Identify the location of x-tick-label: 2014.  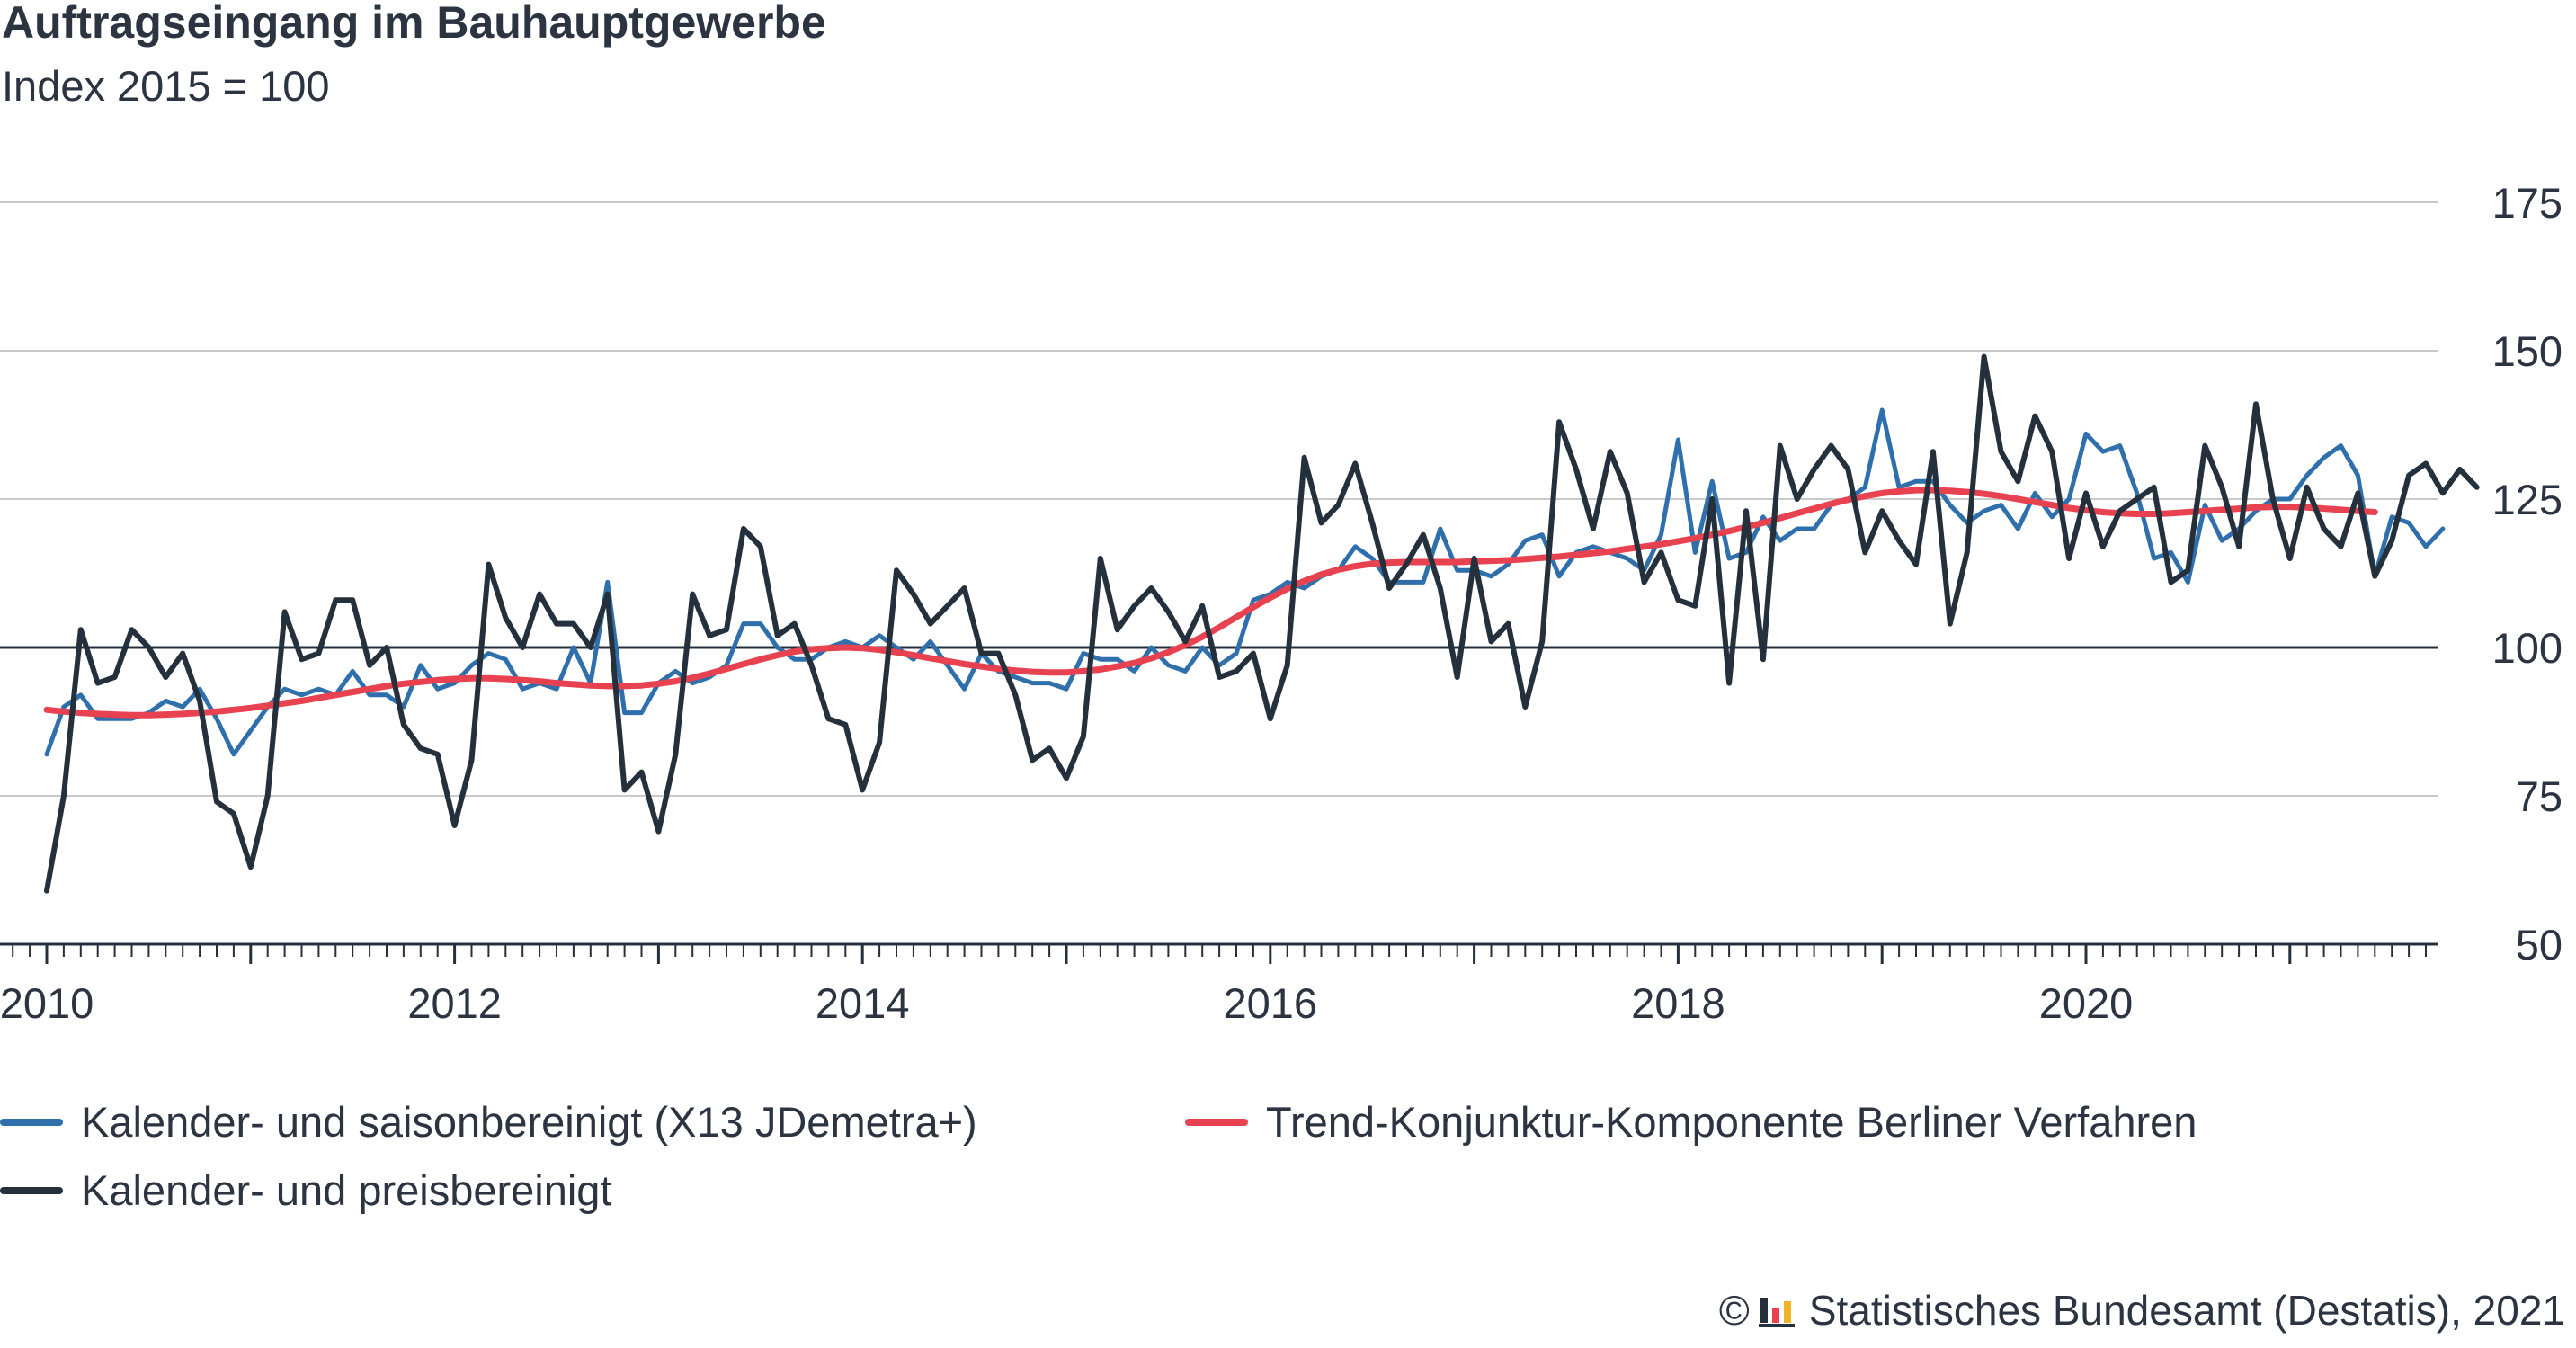
(863, 1003).